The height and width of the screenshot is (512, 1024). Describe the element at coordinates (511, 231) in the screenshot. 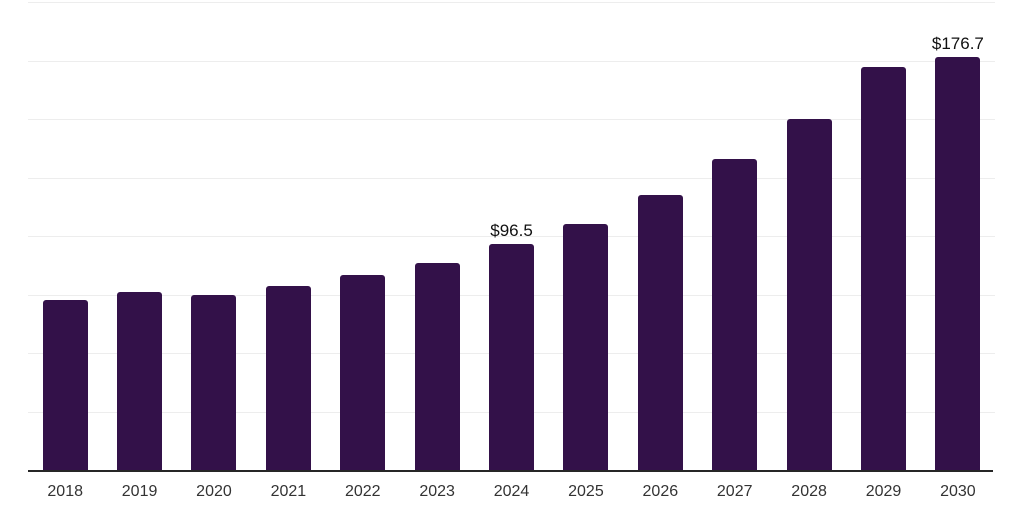

I see `bar-value-label-2024: $96.5` at that location.